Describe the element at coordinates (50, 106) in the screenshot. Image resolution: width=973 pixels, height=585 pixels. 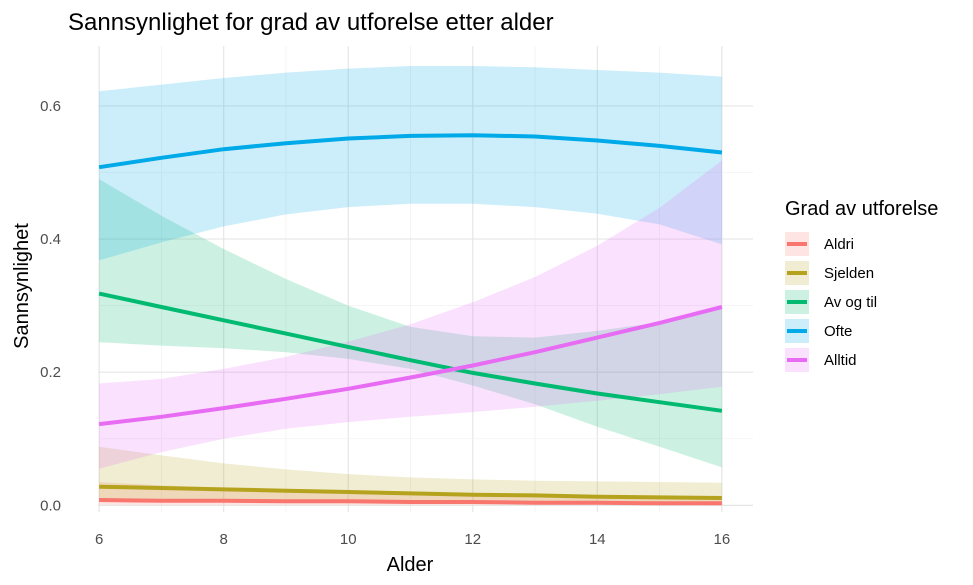
I see `y-tick-label-3: 0.6` at that location.